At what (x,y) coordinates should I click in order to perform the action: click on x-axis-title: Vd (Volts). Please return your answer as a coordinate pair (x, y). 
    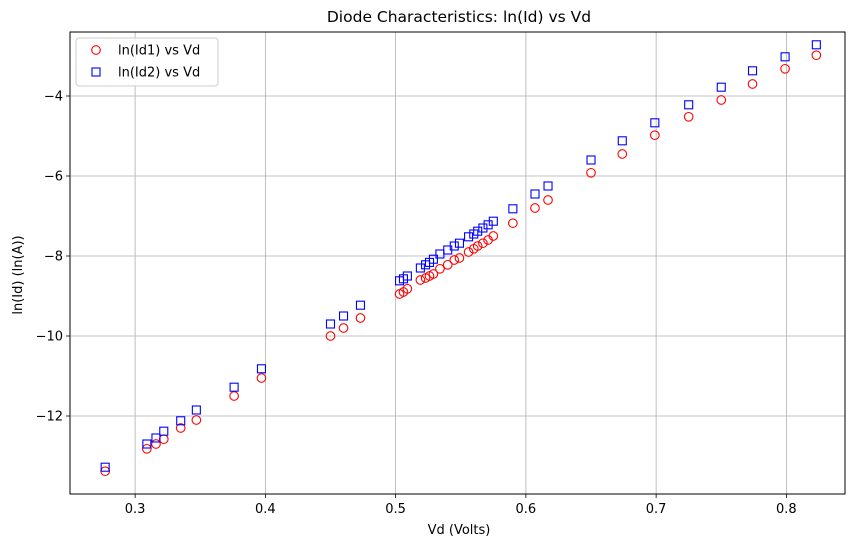
    Looking at the image, I should click on (459, 530).